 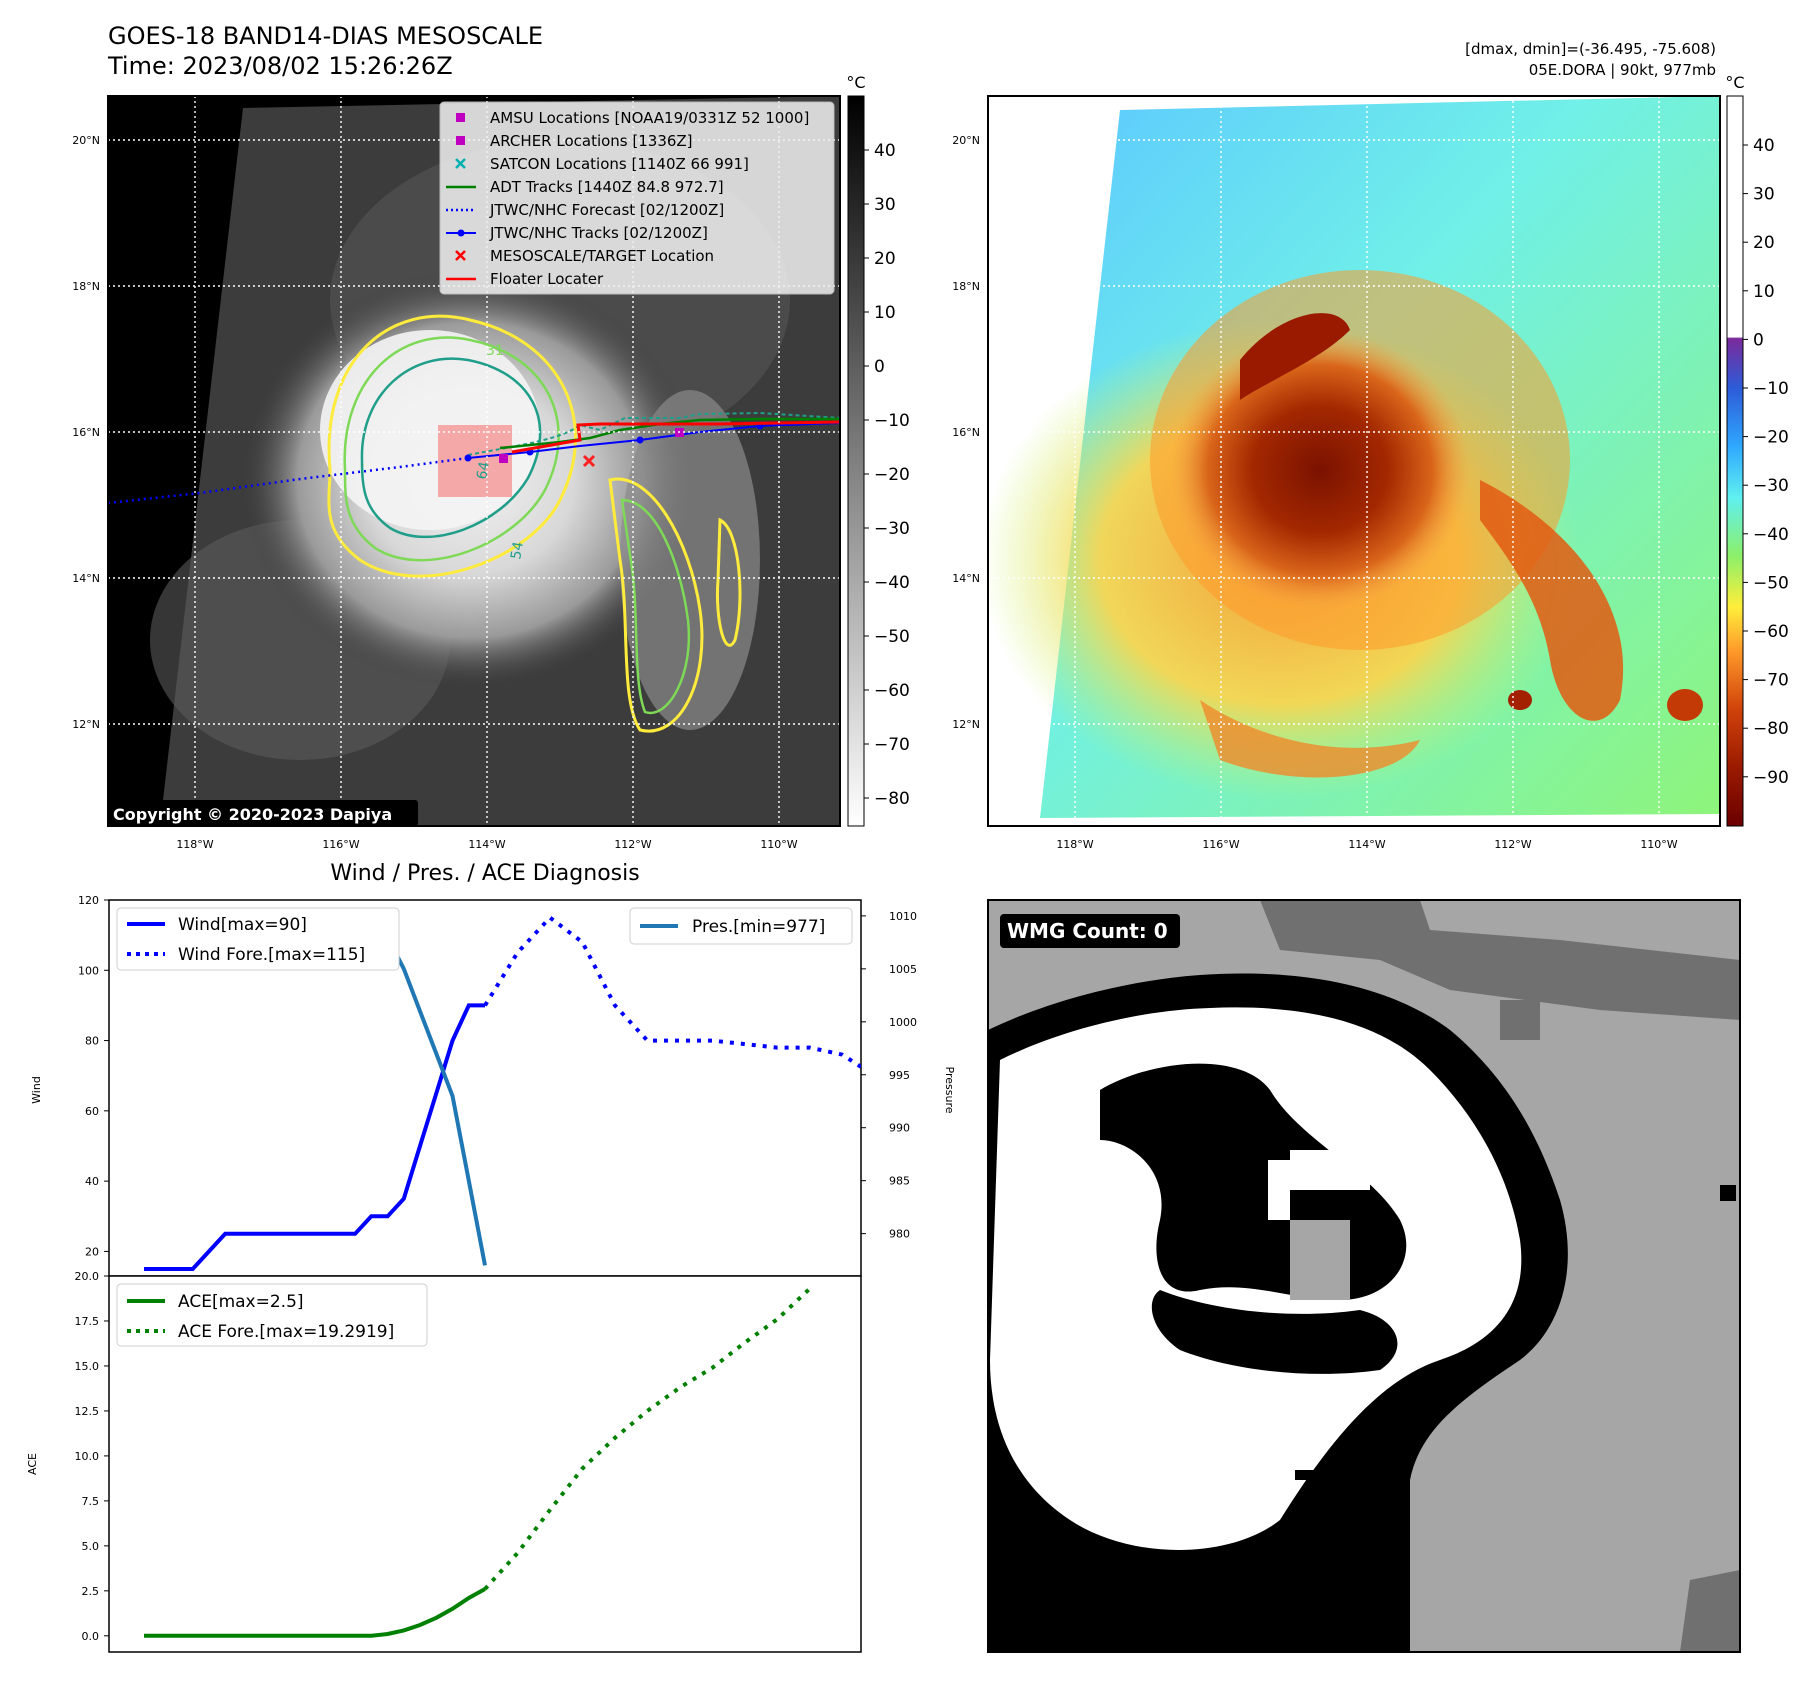 I want to click on ir-legend-label: AMSU Locations [NOAA19/0331Z 52 1000], so click(x=649, y=118).